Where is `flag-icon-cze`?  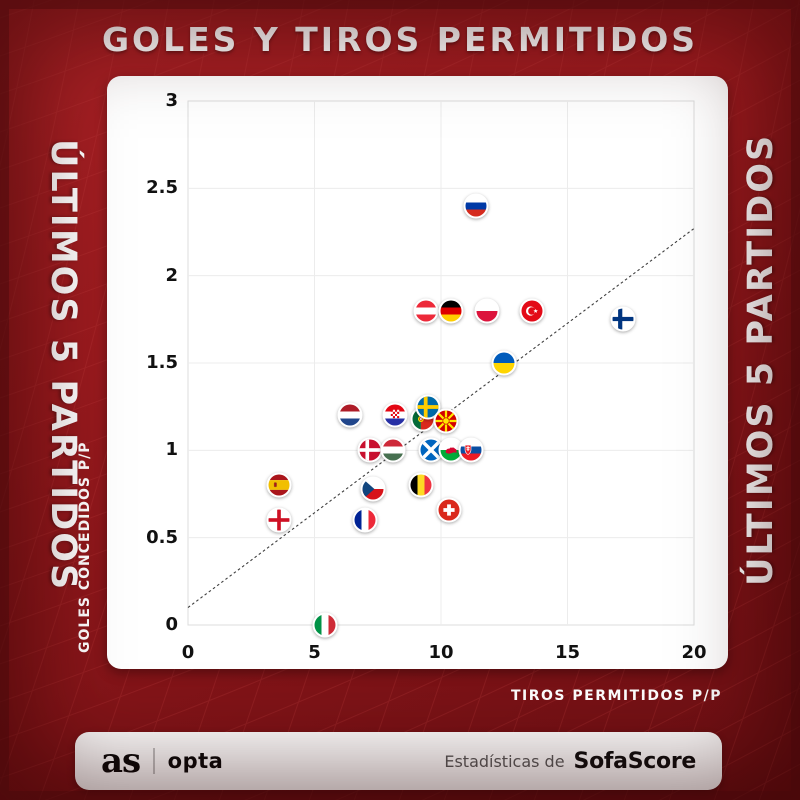
flag-icon-cze is located at coordinates (373, 489).